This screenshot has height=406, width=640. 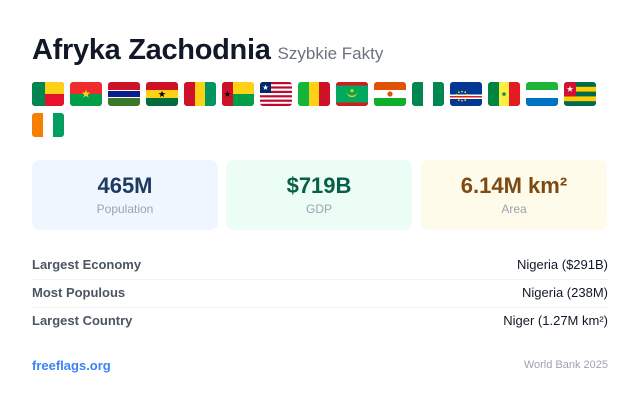 What do you see at coordinates (238, 94) in the screenshot?
I see `guinea-bissau-flag-icon` at bounding box center [238, 94].